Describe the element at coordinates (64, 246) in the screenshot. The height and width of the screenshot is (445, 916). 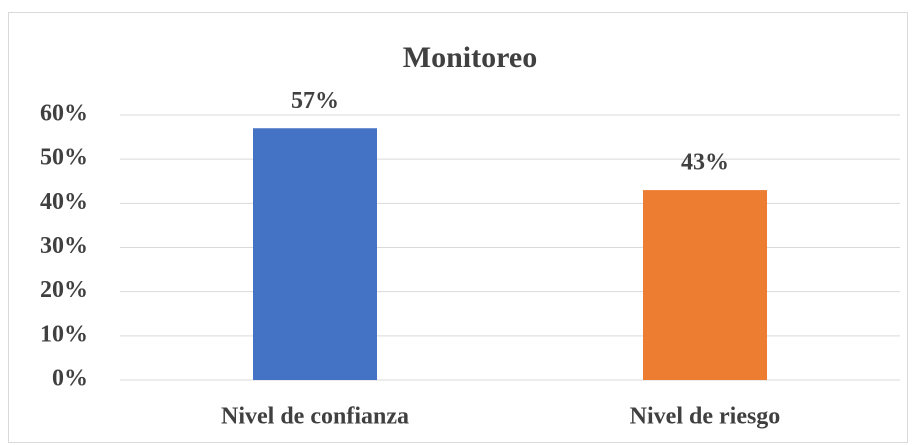
I see `y-tick-label: 30%` at that location.